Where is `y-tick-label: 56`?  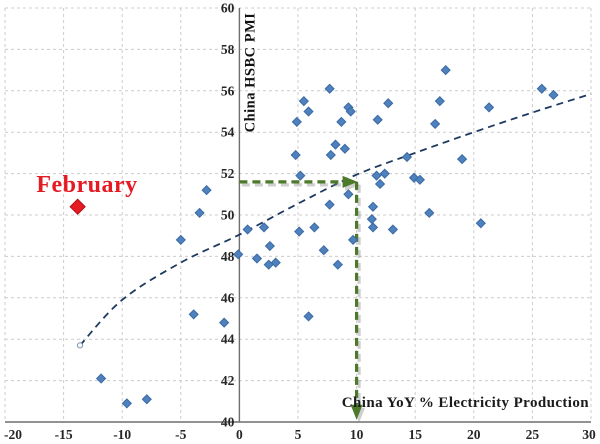
y-tick-label: 56 is located at coordinates (228, 90).